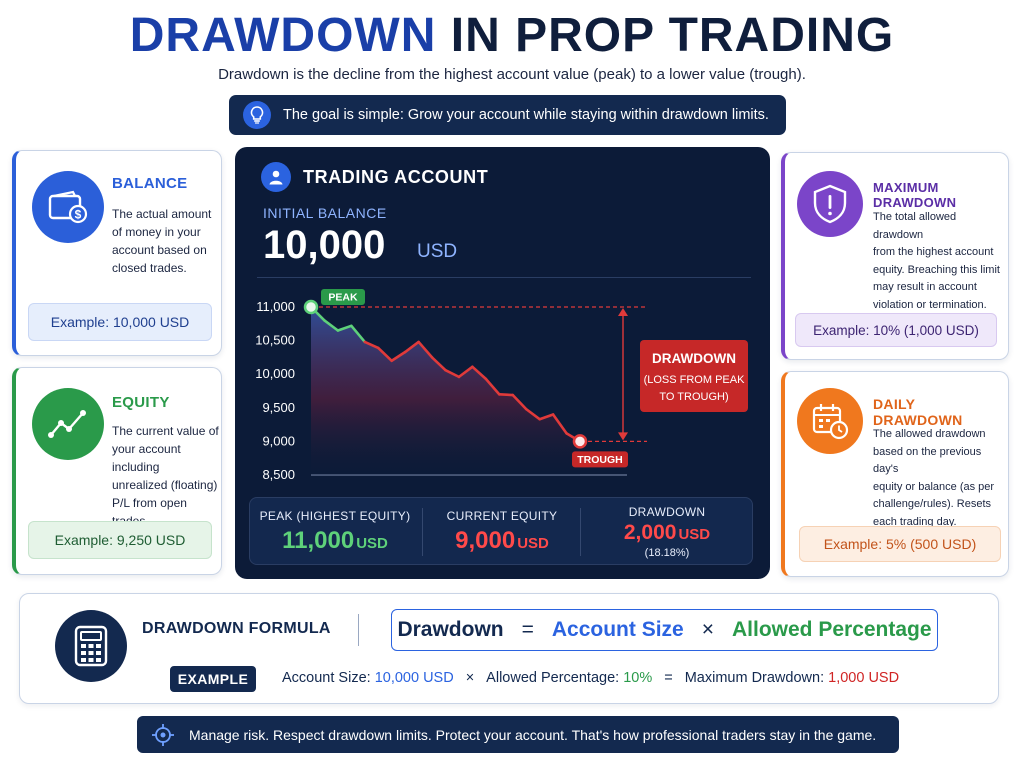  What do you see at coordinates (324, 245) in the screenshot?
I see `initial-balance-value: 10,000` at bounding box center [324, 245].